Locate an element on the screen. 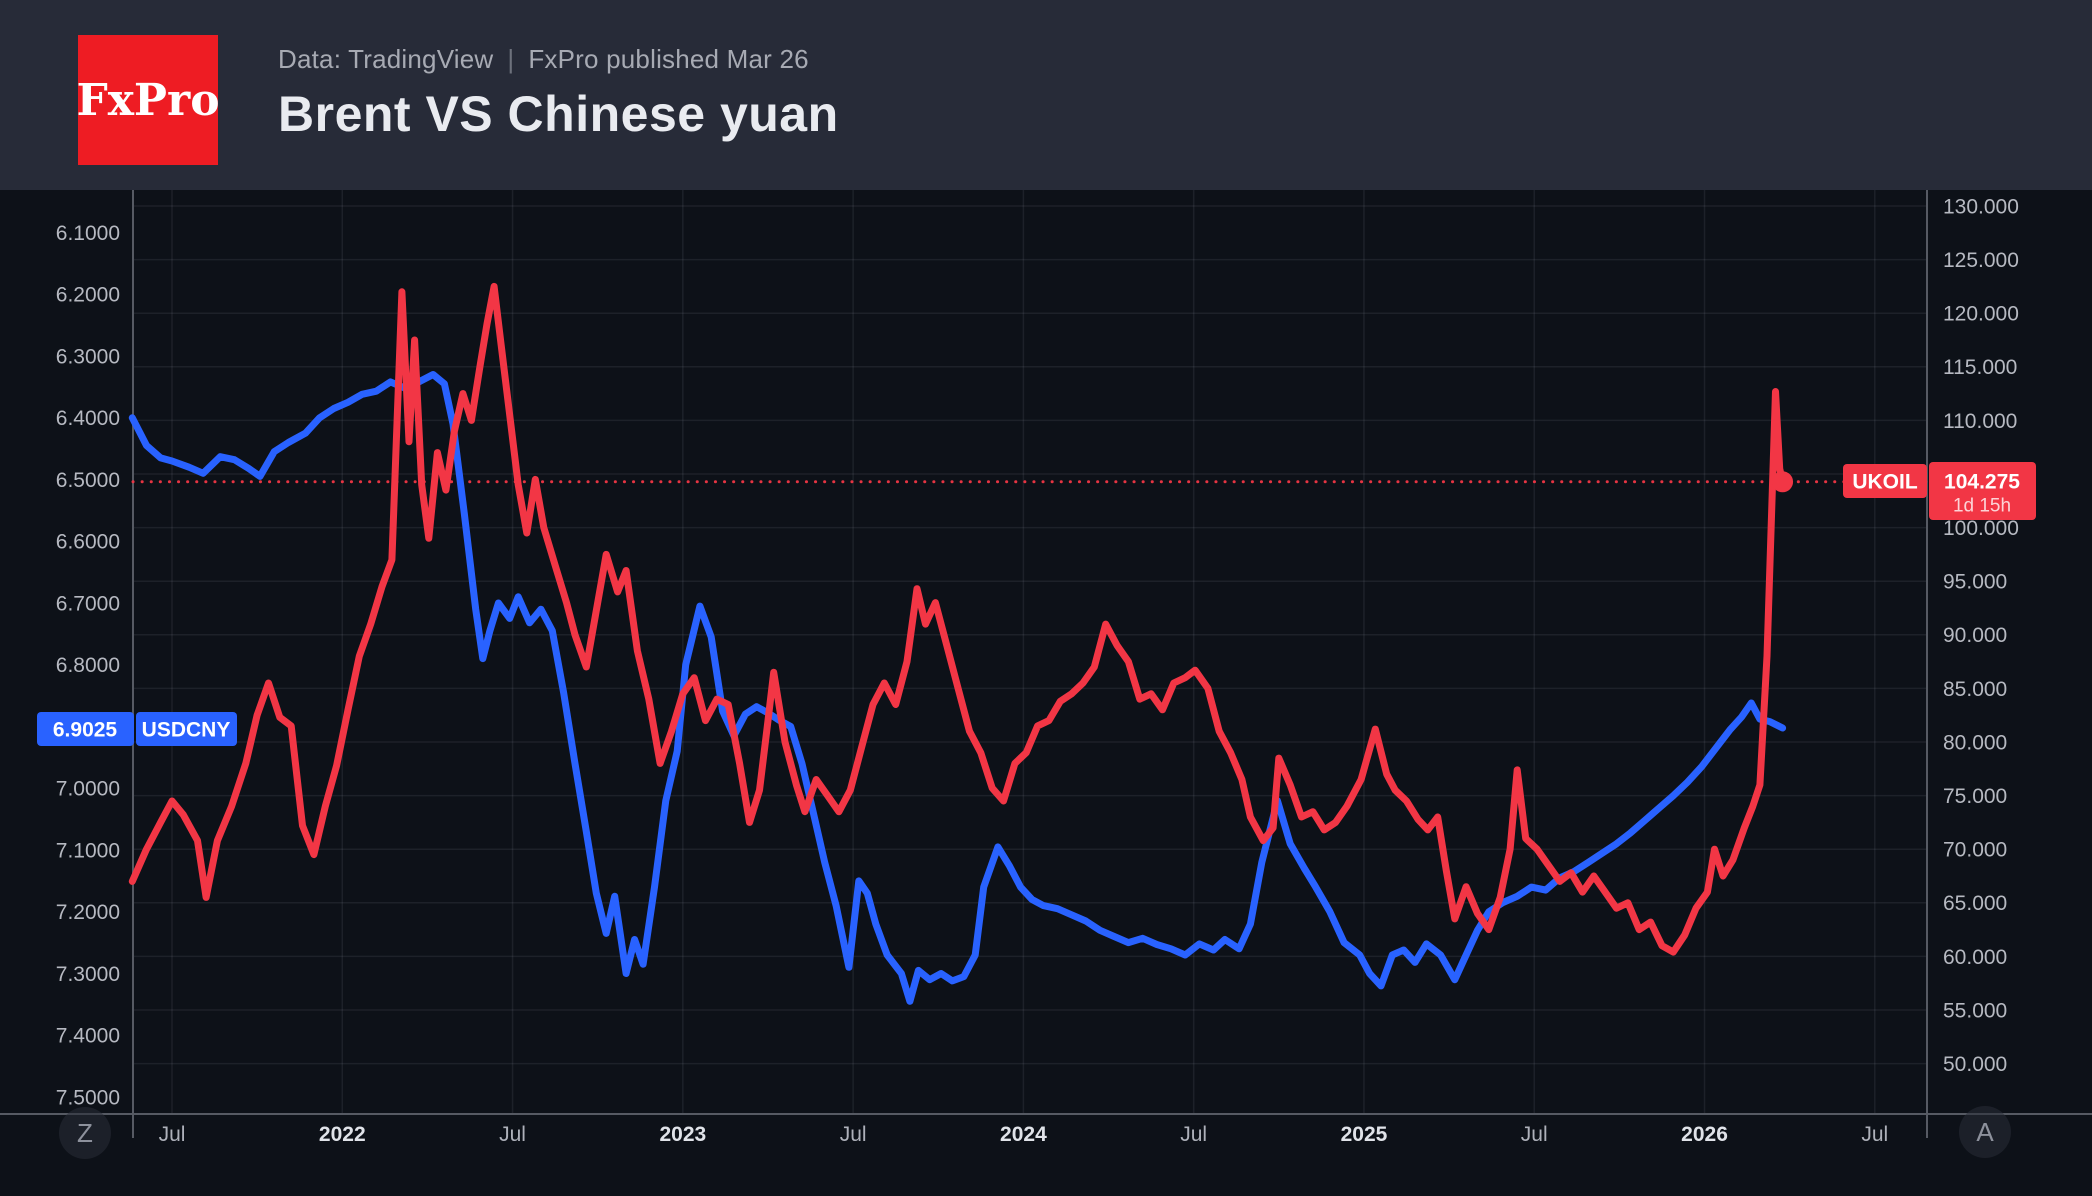 The height and width of the screenshot is (1196, 2092). ukoil-symbol-tag is located at coordinates (1885, 481).